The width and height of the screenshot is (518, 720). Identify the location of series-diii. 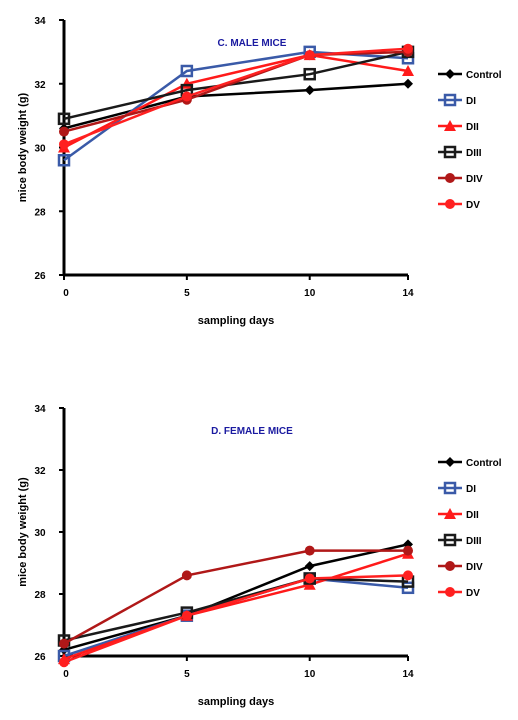
(236, 85).